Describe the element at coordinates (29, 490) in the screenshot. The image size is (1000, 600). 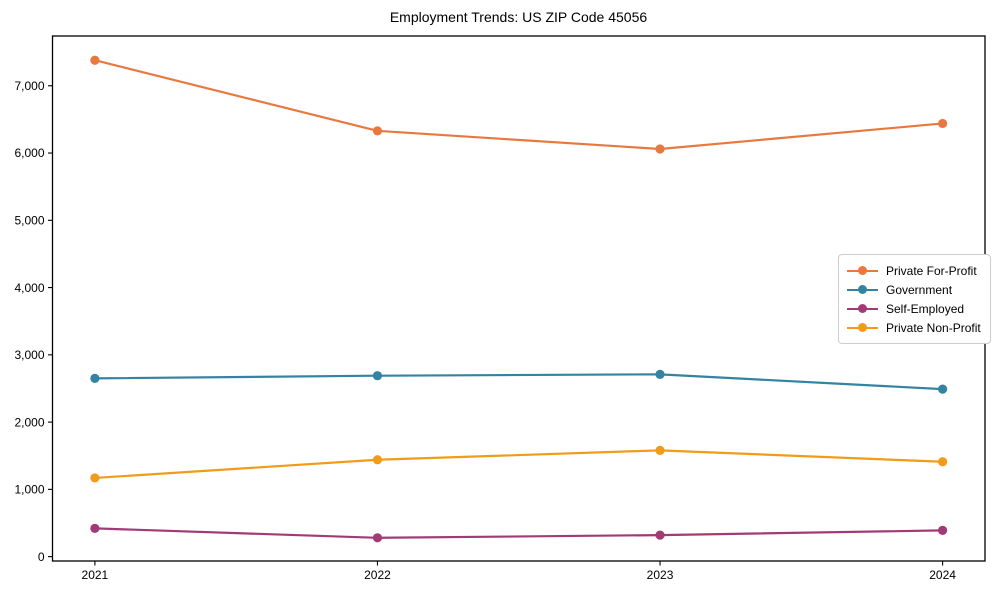
I see `y-tick-label: 1,000` at that location.